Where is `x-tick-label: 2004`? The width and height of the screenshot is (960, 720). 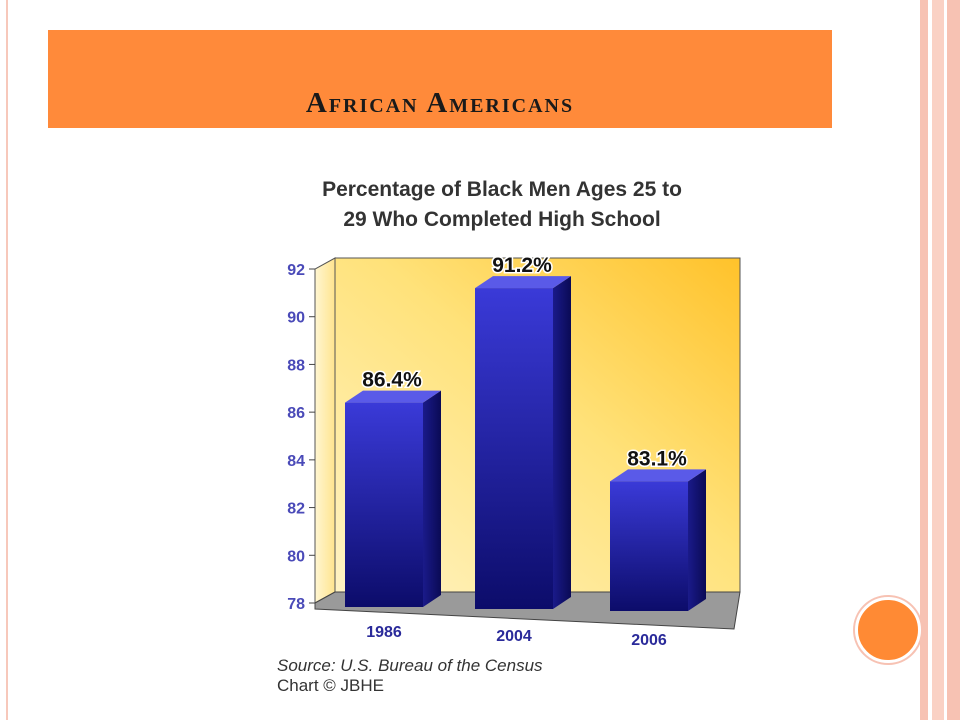 x-tick-label: 2004 is located at coordinates (514, 636).